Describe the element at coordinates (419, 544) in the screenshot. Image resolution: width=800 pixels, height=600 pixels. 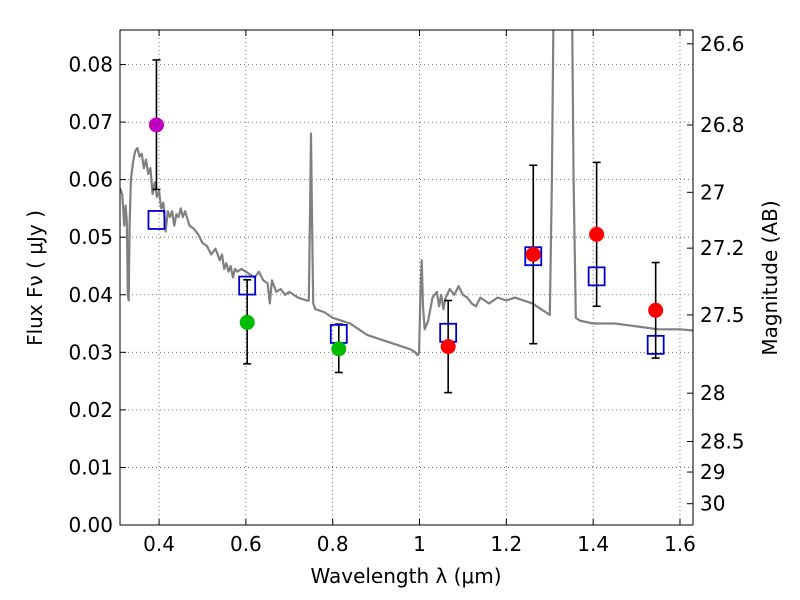
I see `x-tick-label: 1` at that location.